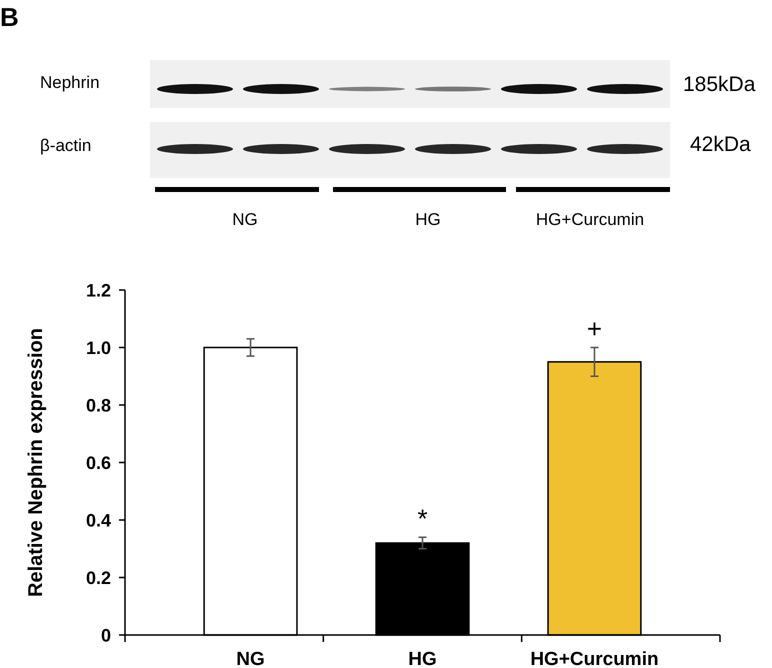 This screenshot has width=772, height=668. I want to click on y-axis-title: Relative Nephrin expression, so click(36, 462).